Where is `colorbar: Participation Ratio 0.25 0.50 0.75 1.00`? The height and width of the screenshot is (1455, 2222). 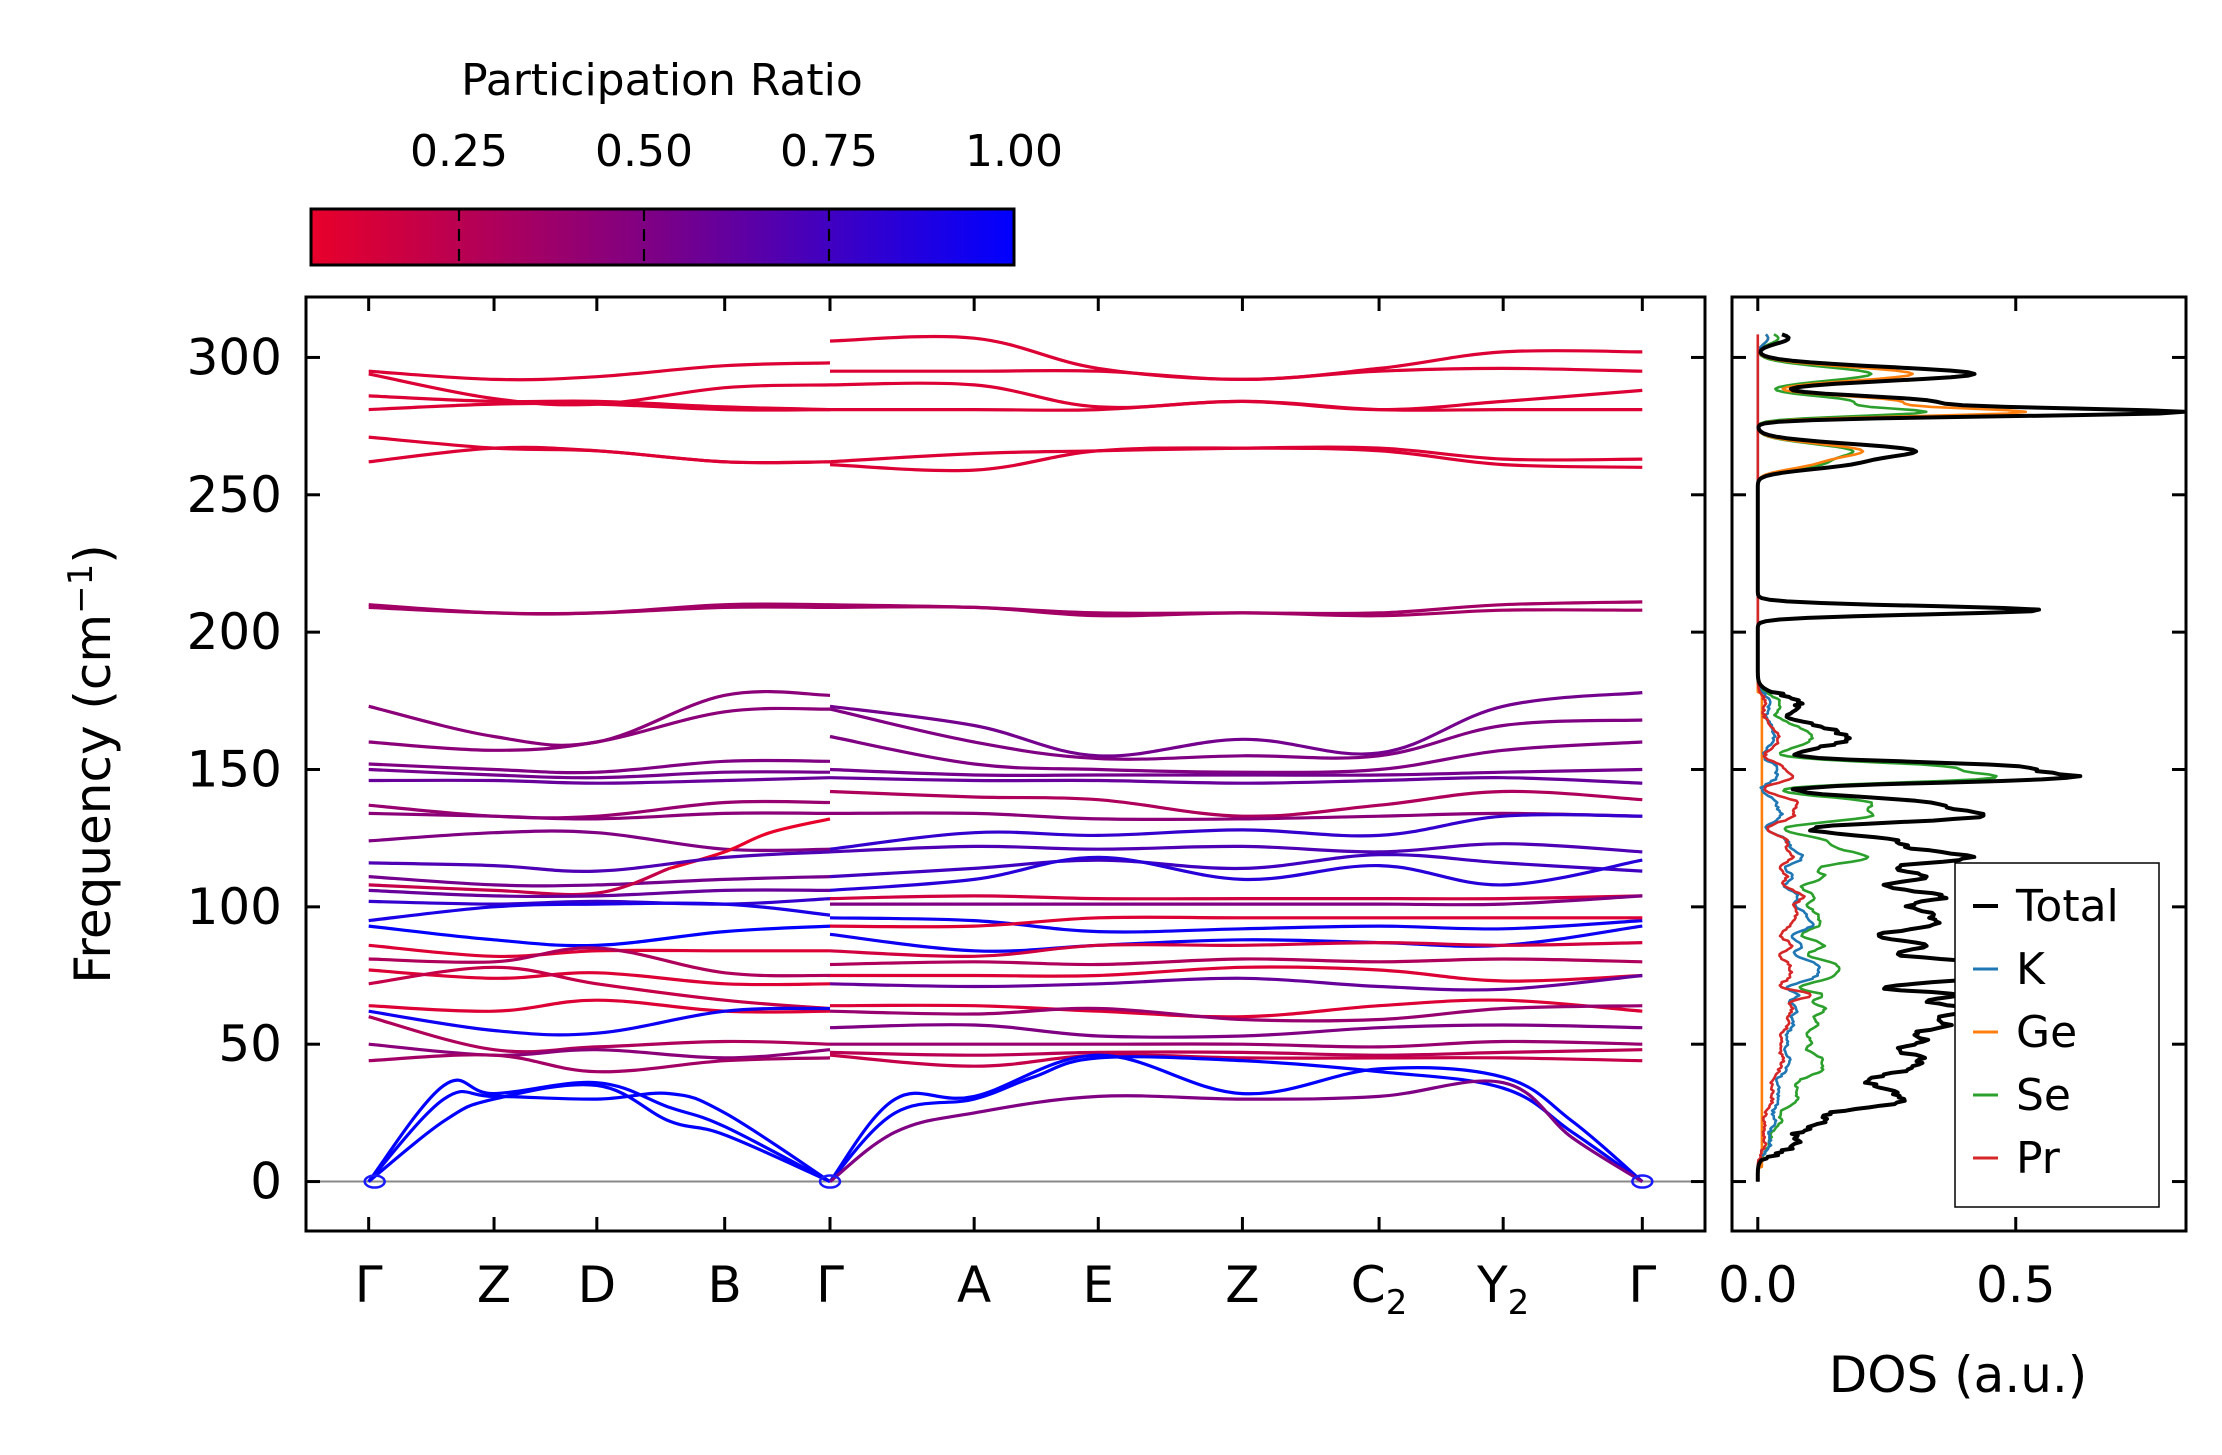 colorbar: Participation Ratio 0.25 0.50 0.75 1.00 is located at coordinates (686, 161).